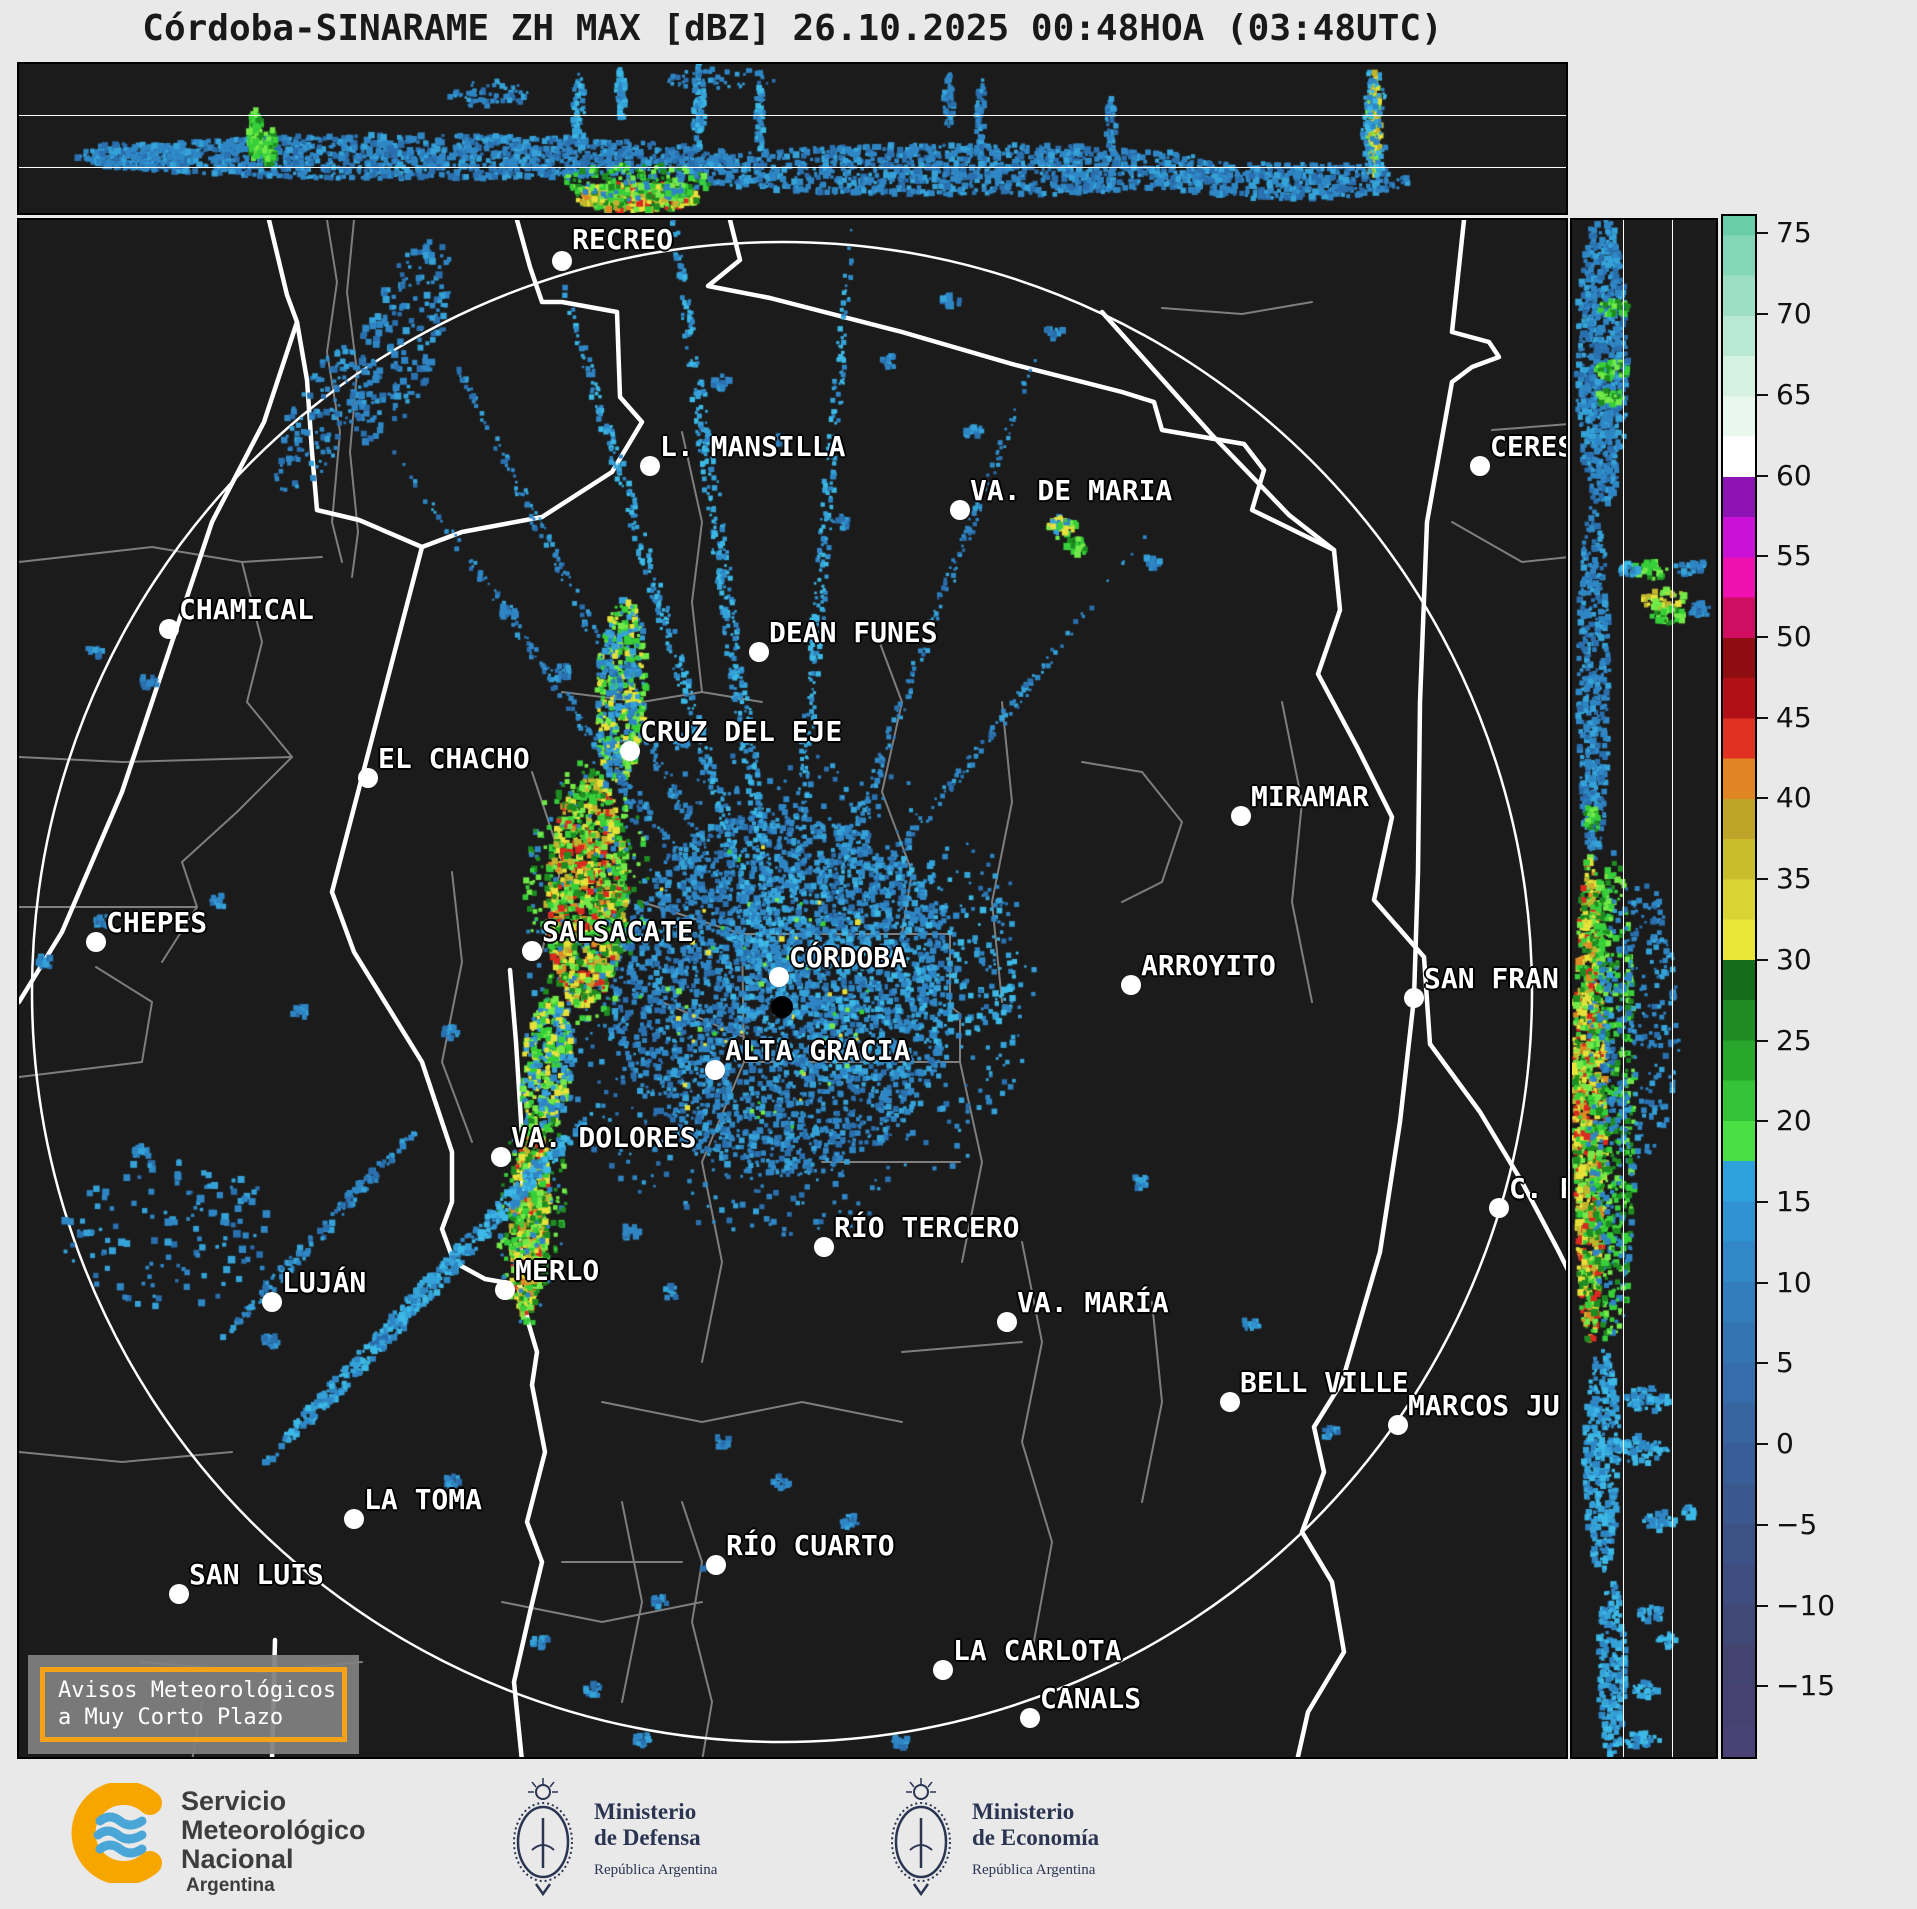 The height and width of the screenshot is (1909, 1917). Describe the element at coordinates (1794, 798) in the screenshot. I see `colorbar-tick-label: 40` at that location.